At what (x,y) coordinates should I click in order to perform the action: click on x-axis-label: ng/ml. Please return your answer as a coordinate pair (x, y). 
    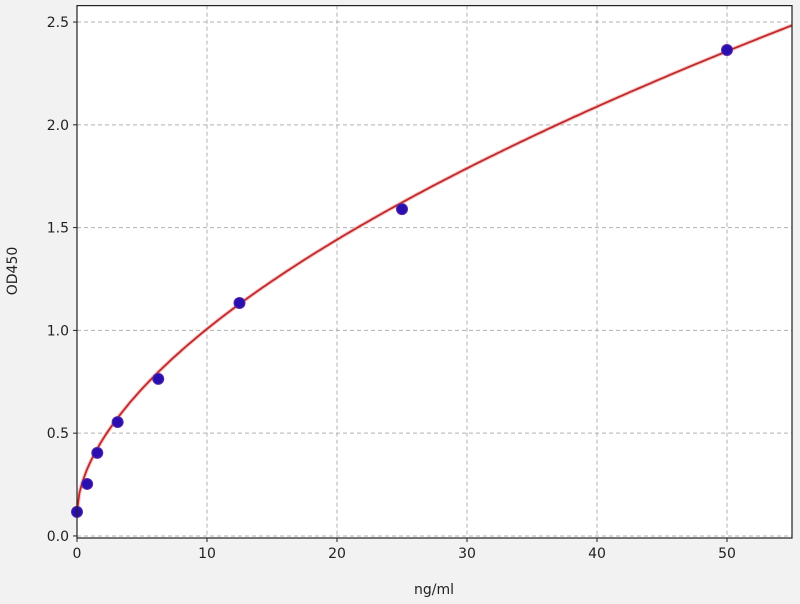
    Looking at the image, I should click on (434, 590).